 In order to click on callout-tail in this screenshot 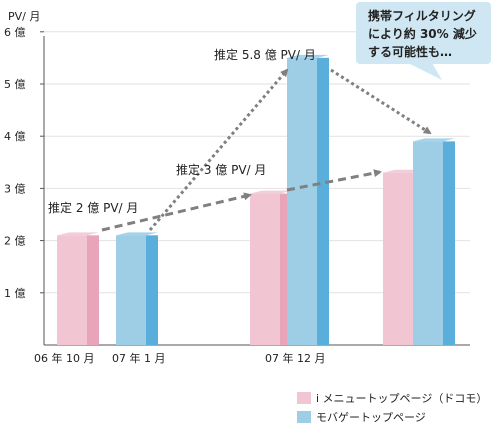, I will do `click(425, 71)`.